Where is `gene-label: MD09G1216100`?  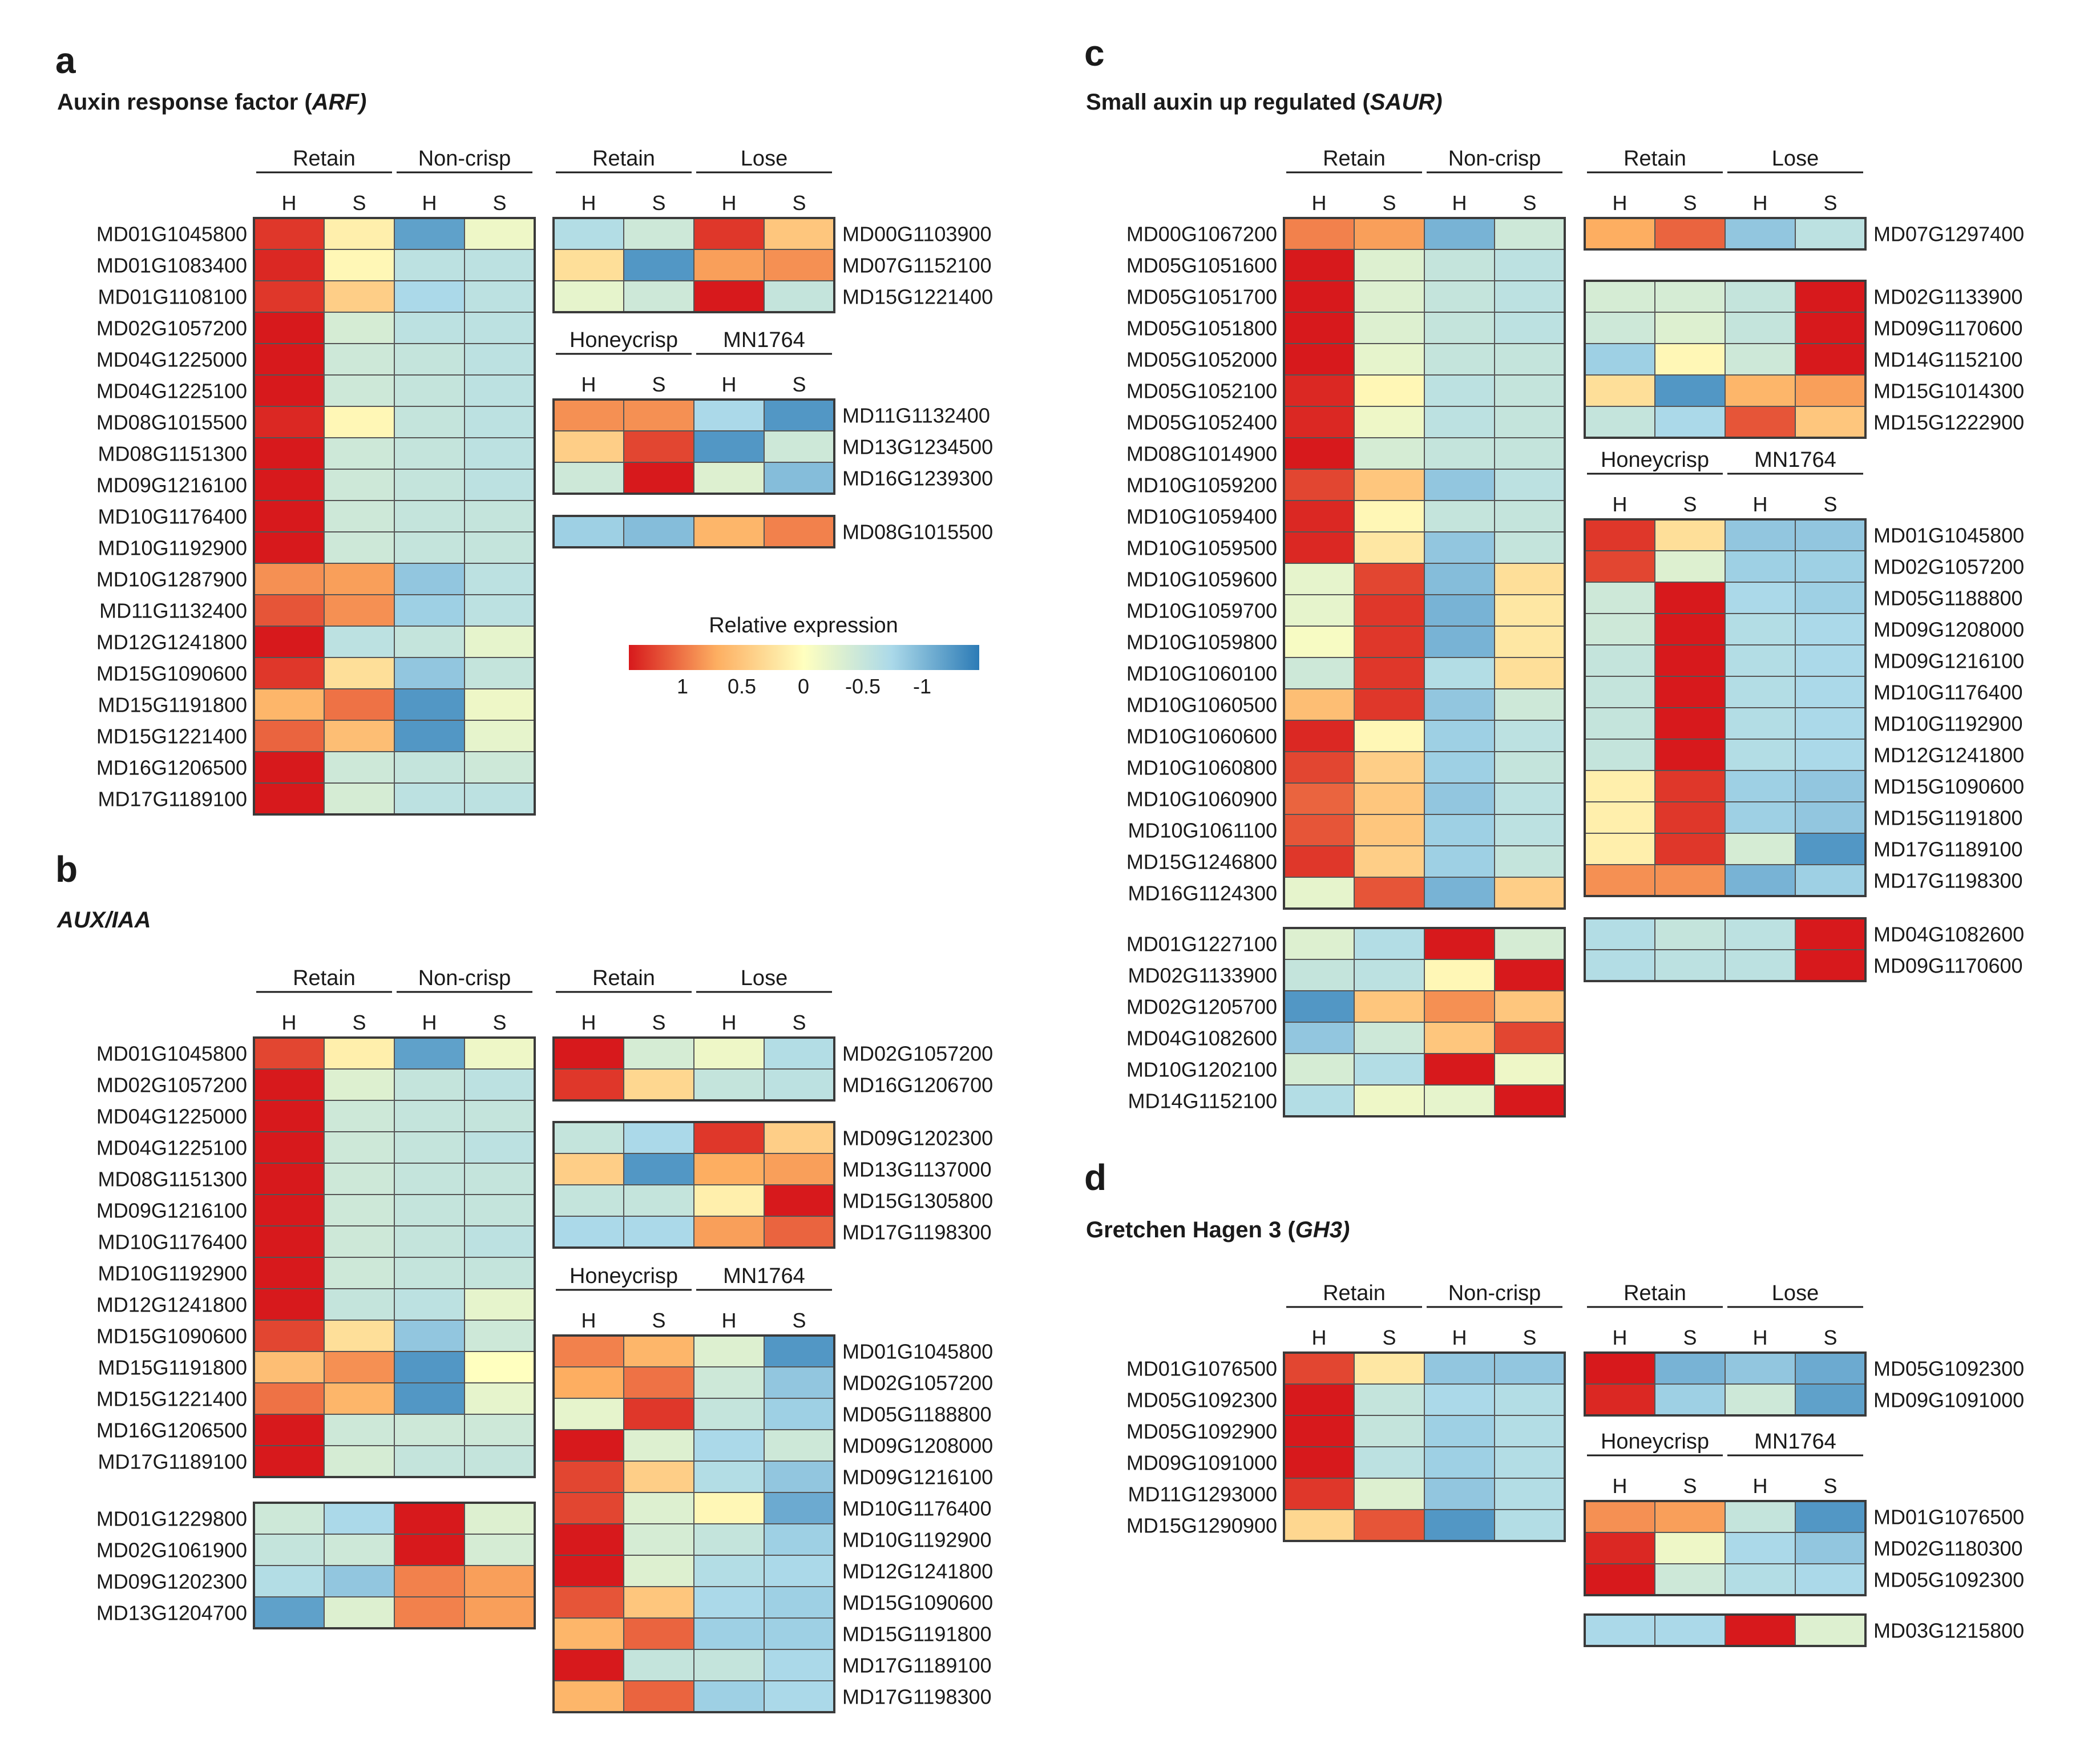 gene-label: MD09G1216100 is located at coordinates (1948, 661).